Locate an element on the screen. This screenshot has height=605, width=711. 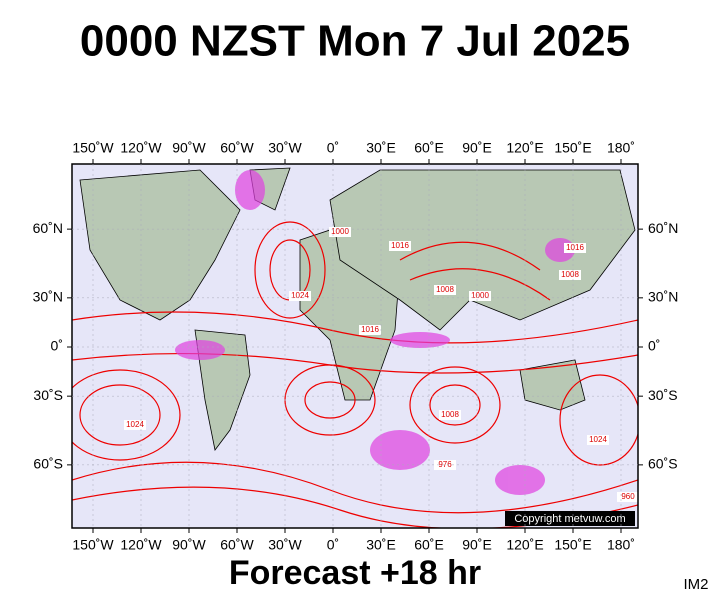
copyright-box is located at coordinates (570, 518).